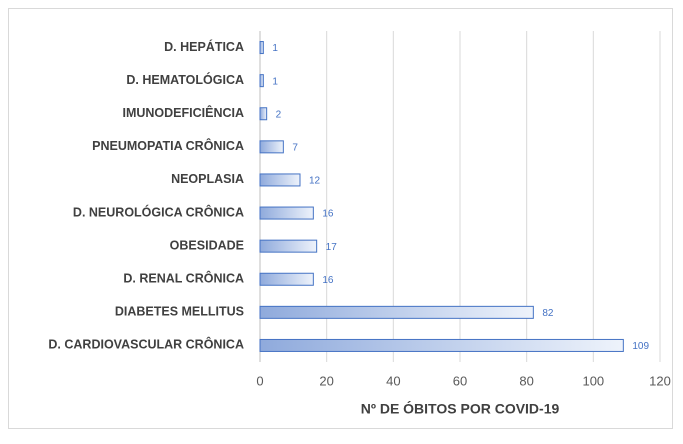 This screenshot has width=683, height=444. What do you see at coordinates (279, 114) in the screenshot?
I see `value-label: 2` at bounding box center [279, 114].